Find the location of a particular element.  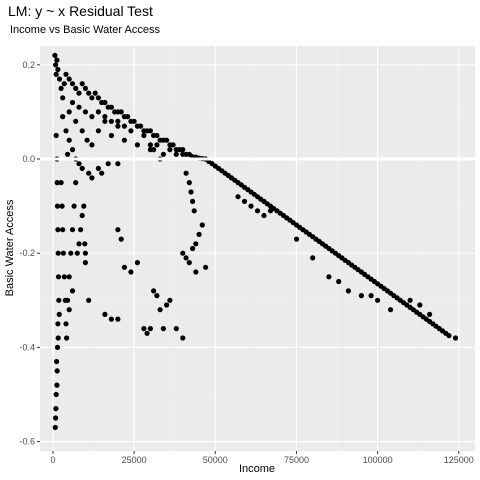

y-tick-label: 0.0 is located at coordinates (28, 159).